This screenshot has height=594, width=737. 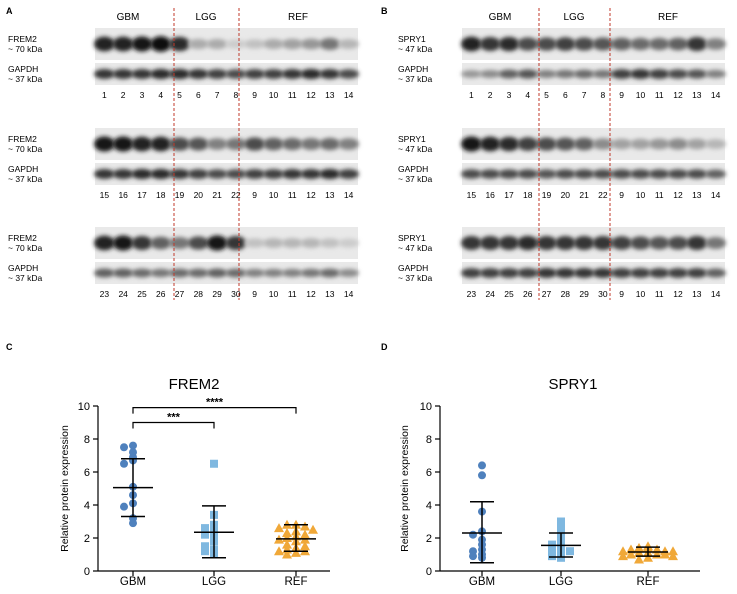 What do you see at coordinates (429, 440) in the screenshot?
I see `y-tick-label: 8` at bounding box center [429, 440].